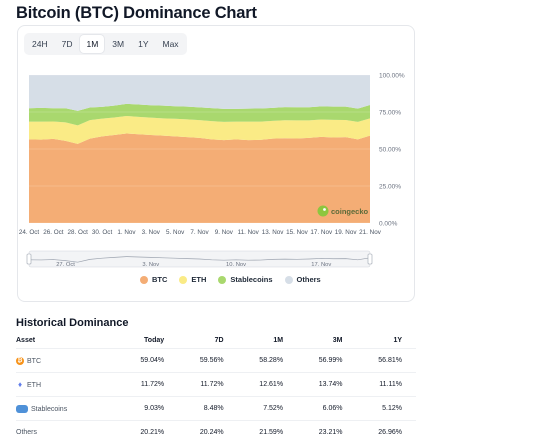  Describe the element at coordinates (151, 232) in the screenshot. I see `x-tick-label: 3. Nov` at that location.